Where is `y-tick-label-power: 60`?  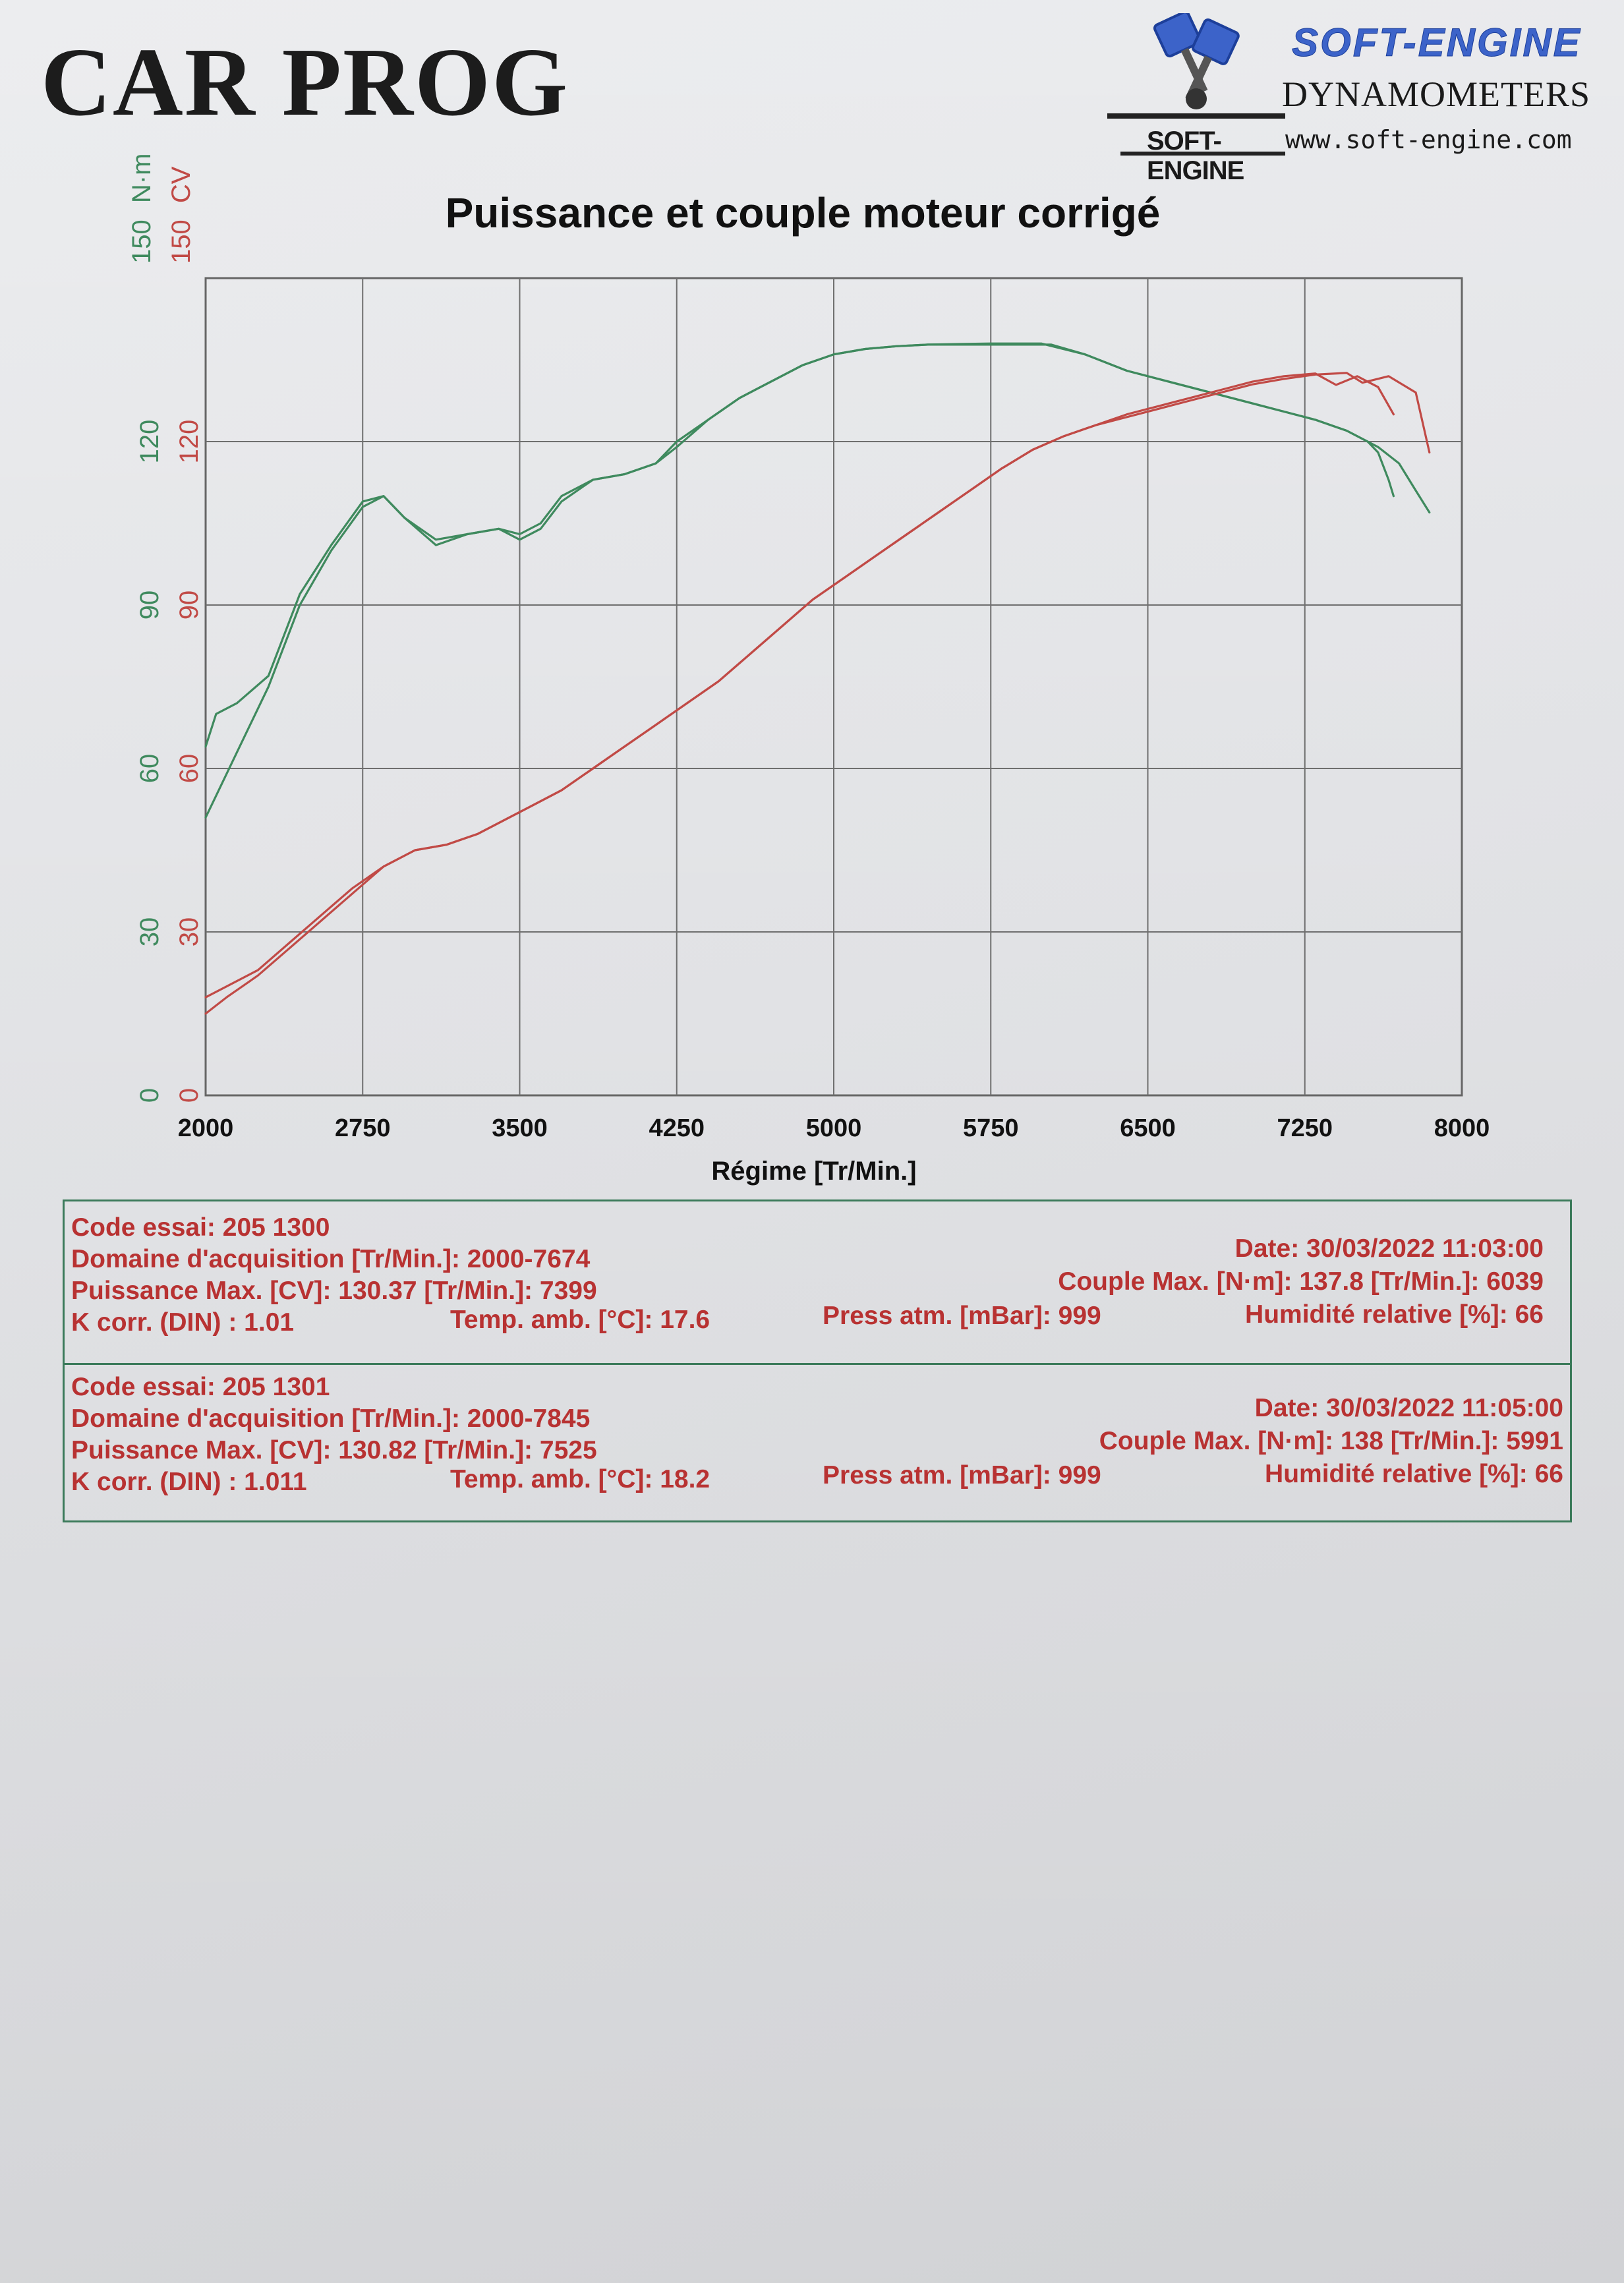
y-tick-label-power: 60 is located at coordinates (189, 769).